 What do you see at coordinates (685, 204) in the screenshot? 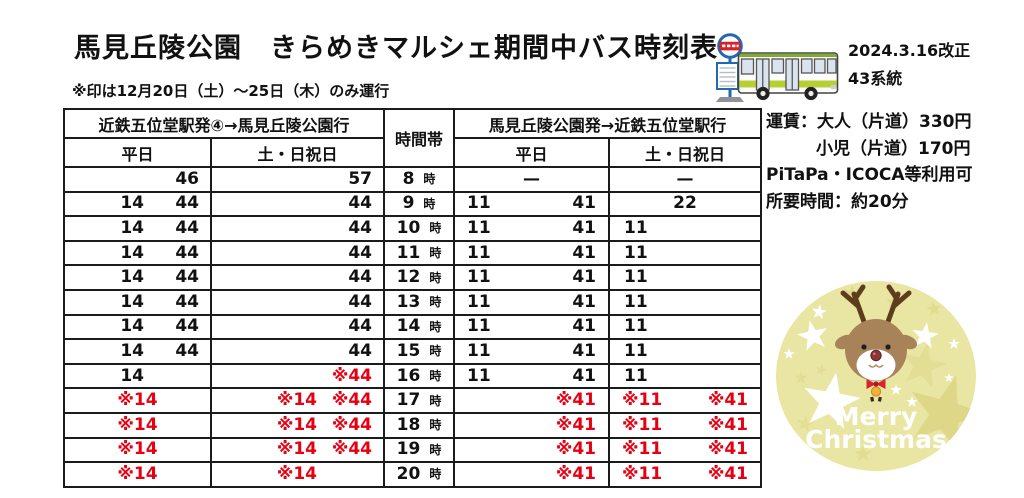
I see `inbound-weekend-cell: 22` at bounding box center [685, 204].